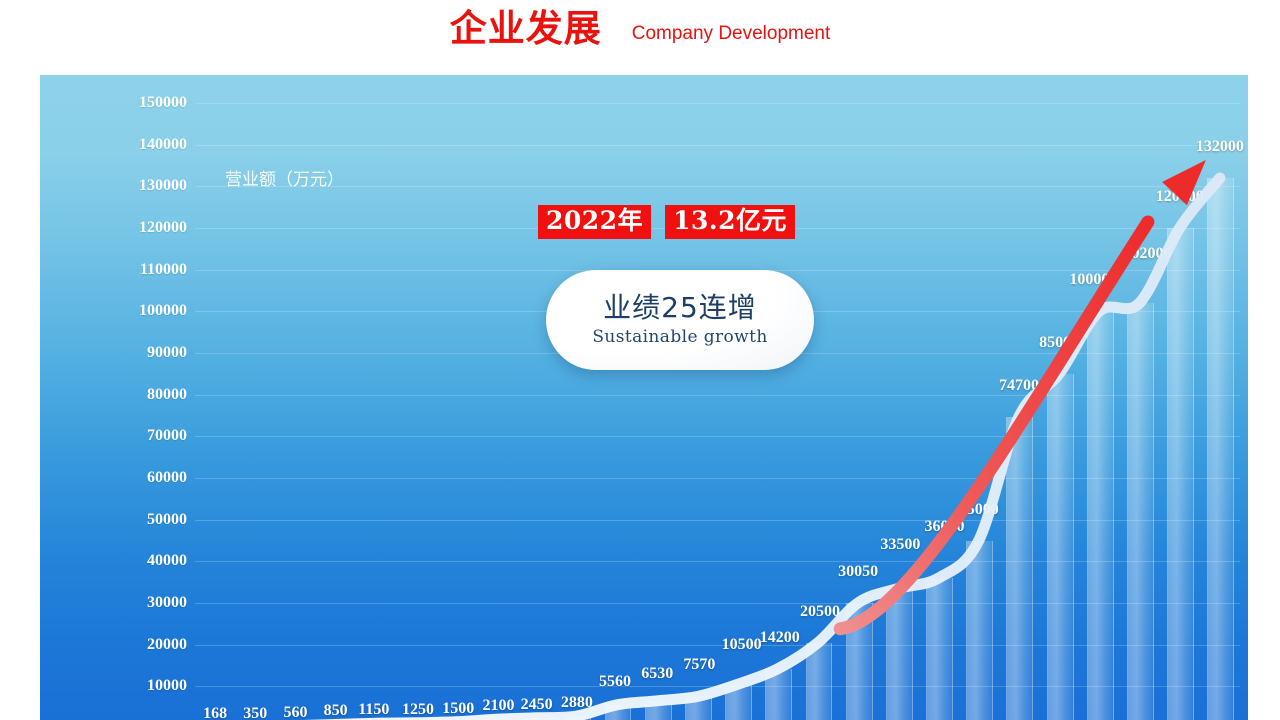 This screenshot has width=1280, height=720. I want to click on data-label: 10500, so click(741, 645).